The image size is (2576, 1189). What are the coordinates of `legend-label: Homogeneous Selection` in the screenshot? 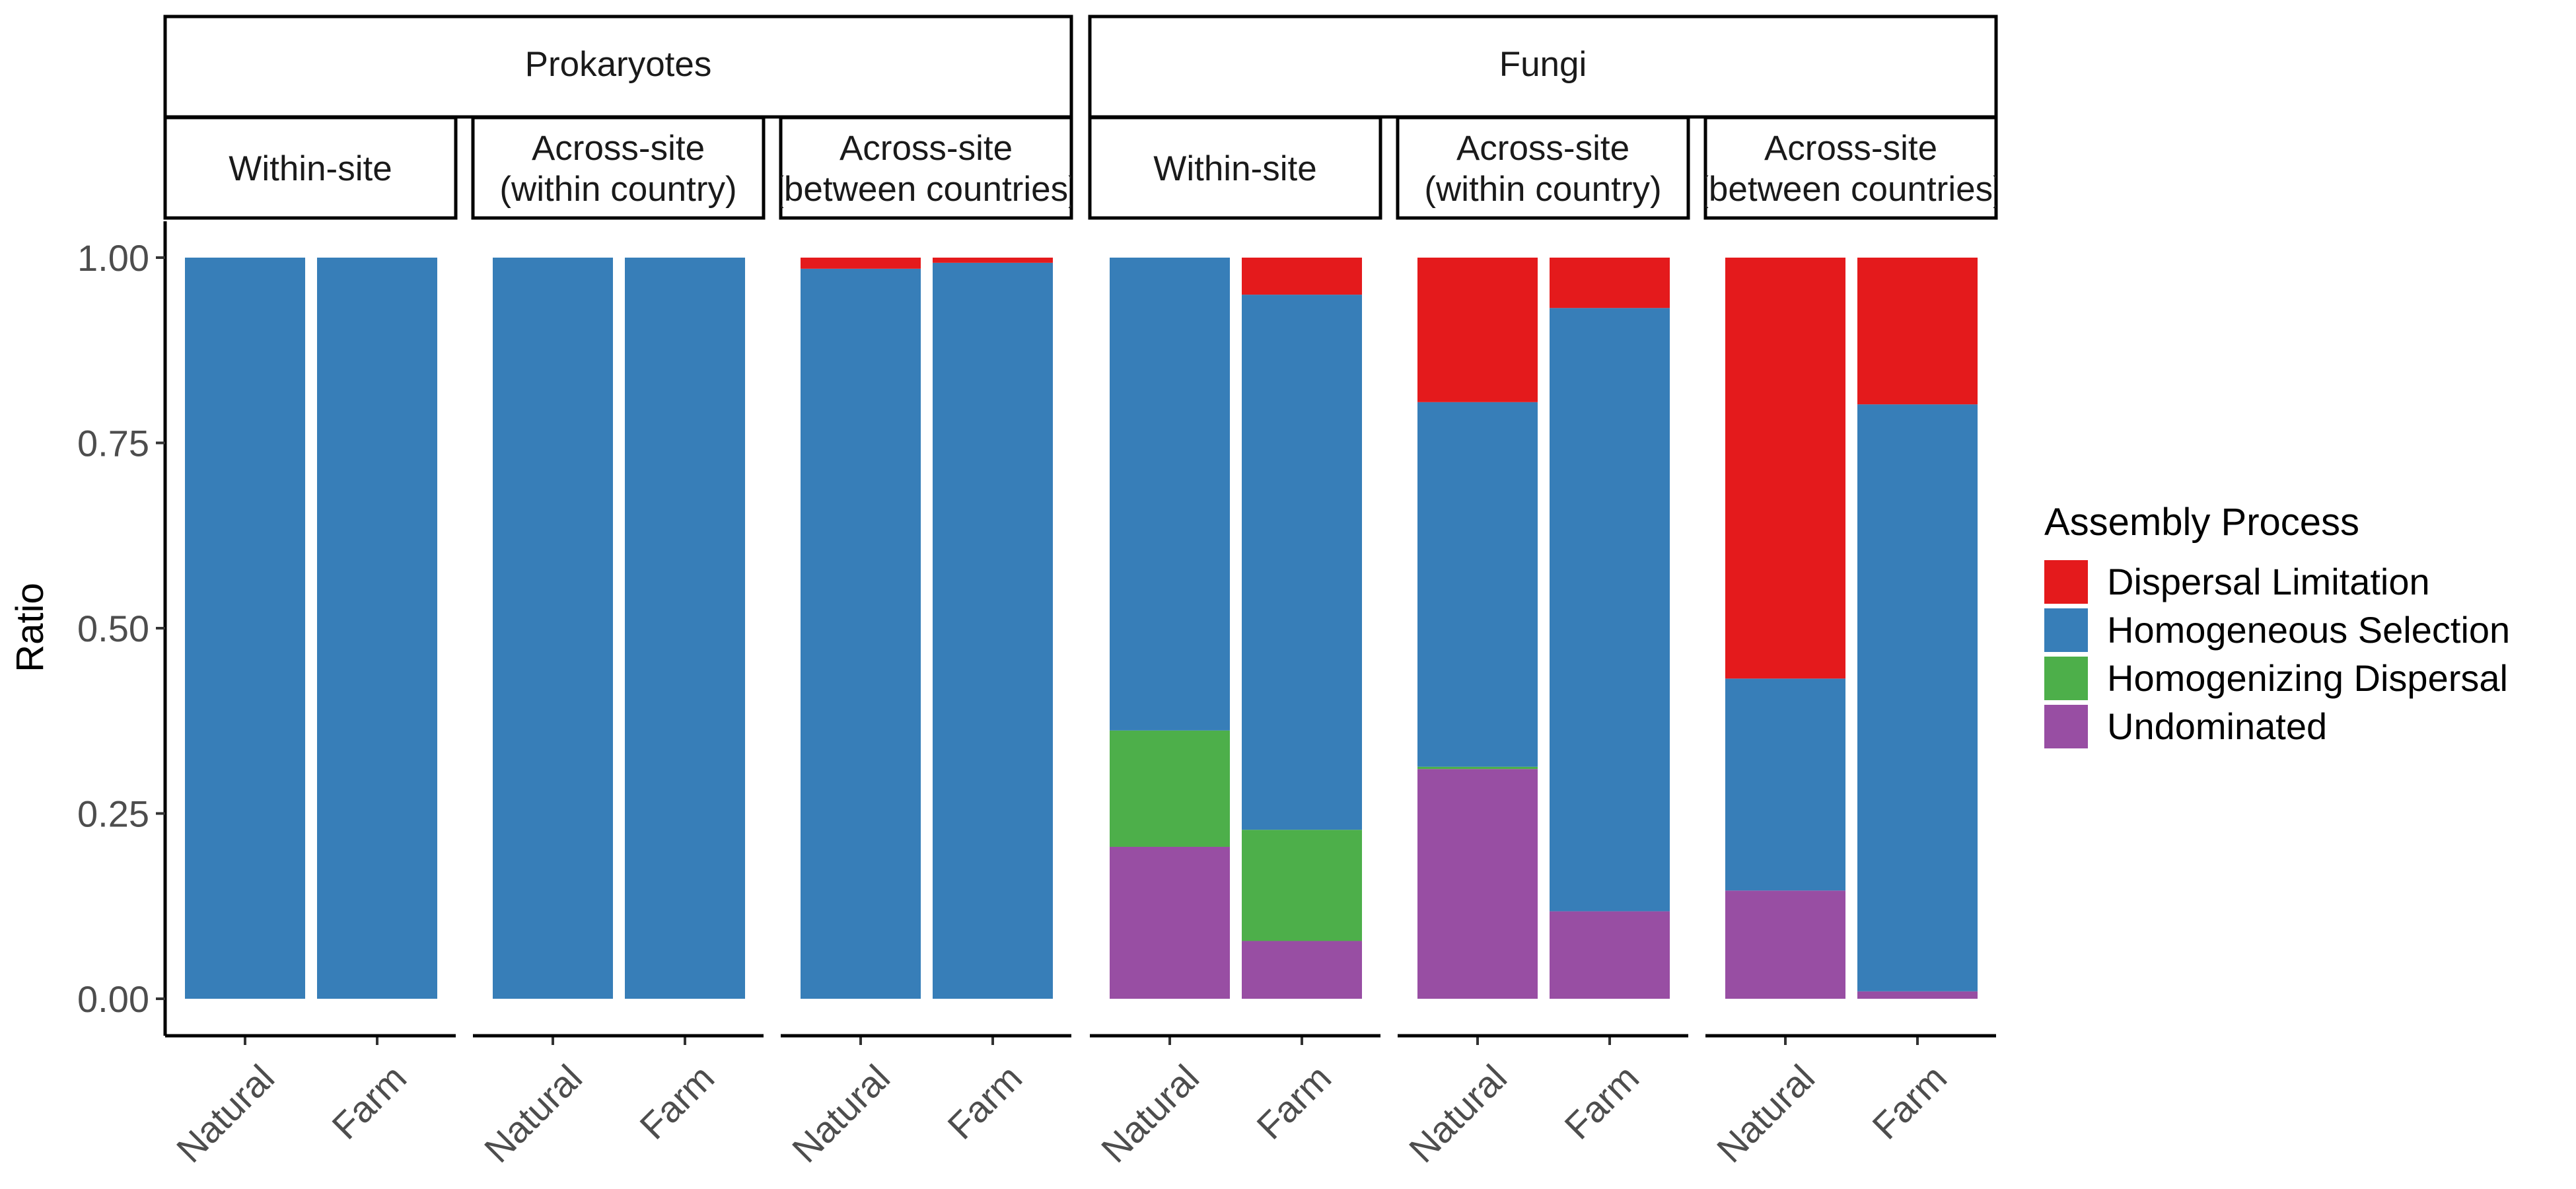 It's located at (2308, 630).